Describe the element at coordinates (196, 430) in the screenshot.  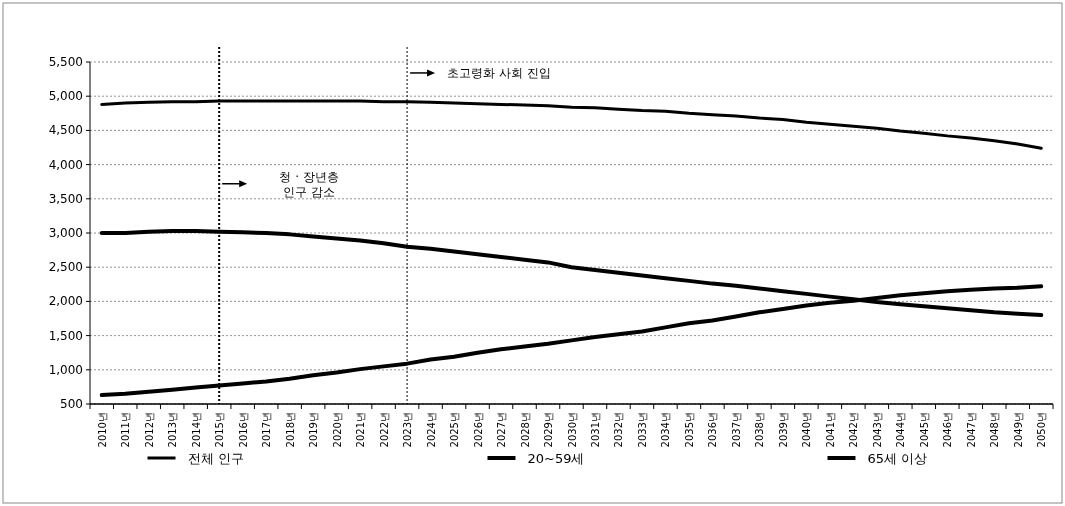
I see `x-tick-label: 2014년` at that location.